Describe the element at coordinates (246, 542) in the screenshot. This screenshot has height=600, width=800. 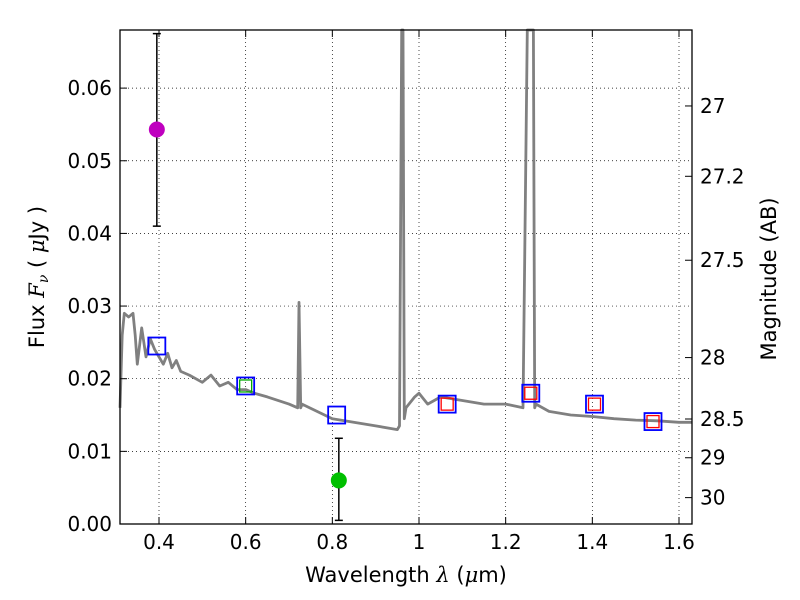
I see `x-tick-label: 0.6` at that location.